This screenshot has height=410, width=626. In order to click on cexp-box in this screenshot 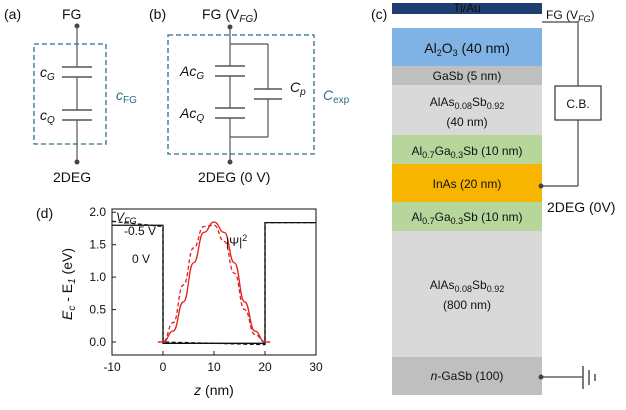, I will do `click(241, 94)`.